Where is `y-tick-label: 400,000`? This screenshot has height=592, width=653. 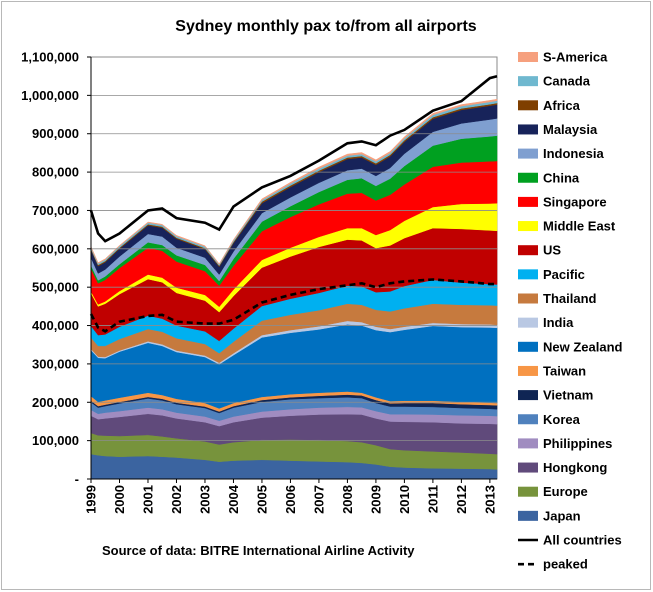
y-tick-label: 400,000 is located at coordinates (55, 325).